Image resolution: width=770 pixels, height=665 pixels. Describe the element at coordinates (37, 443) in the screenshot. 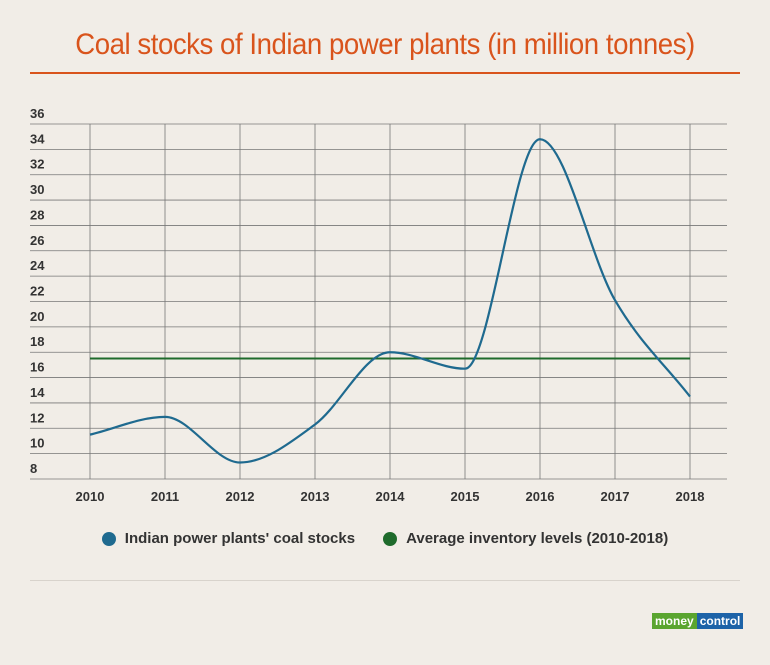

I see `y-tick-label: 10` at that location.